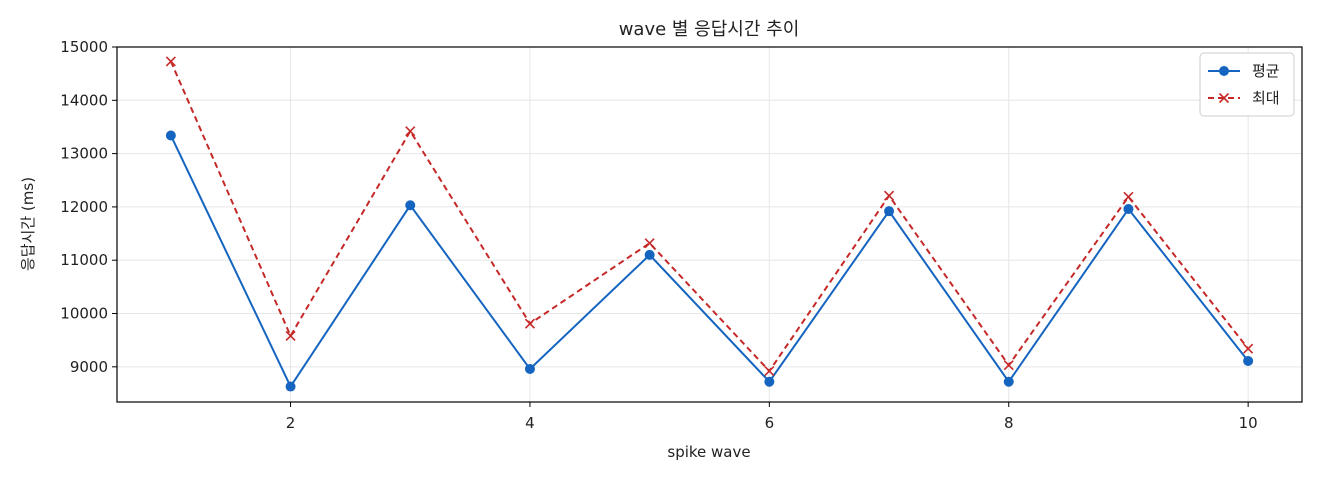  Describe the element at coordinates (1224, 71) in the screenshot. I see `legend-marker-avg` at that location.